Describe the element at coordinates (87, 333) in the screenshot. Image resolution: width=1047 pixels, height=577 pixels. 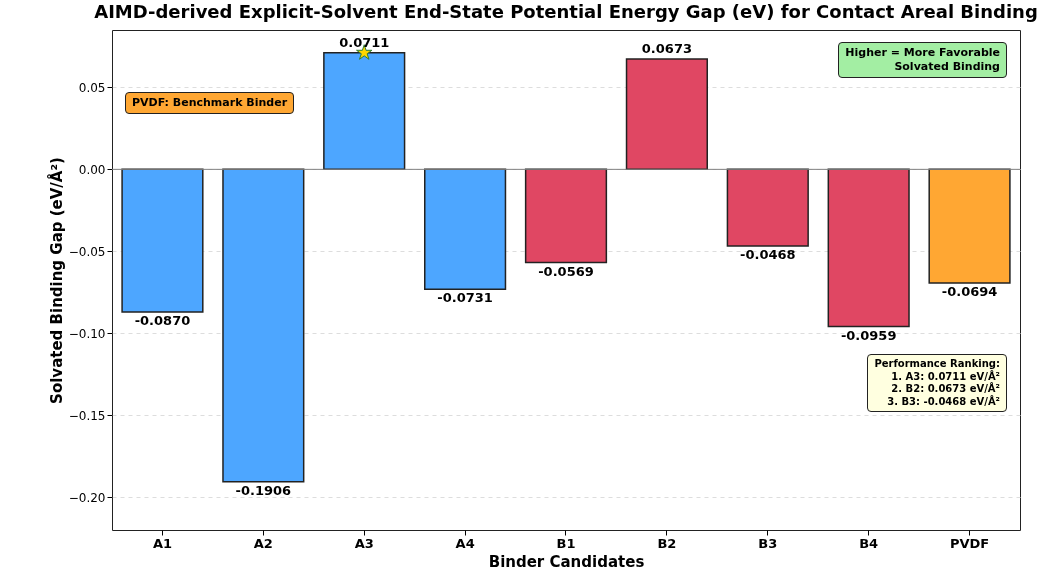
I see `y-tick-label: −0.10` at that location.